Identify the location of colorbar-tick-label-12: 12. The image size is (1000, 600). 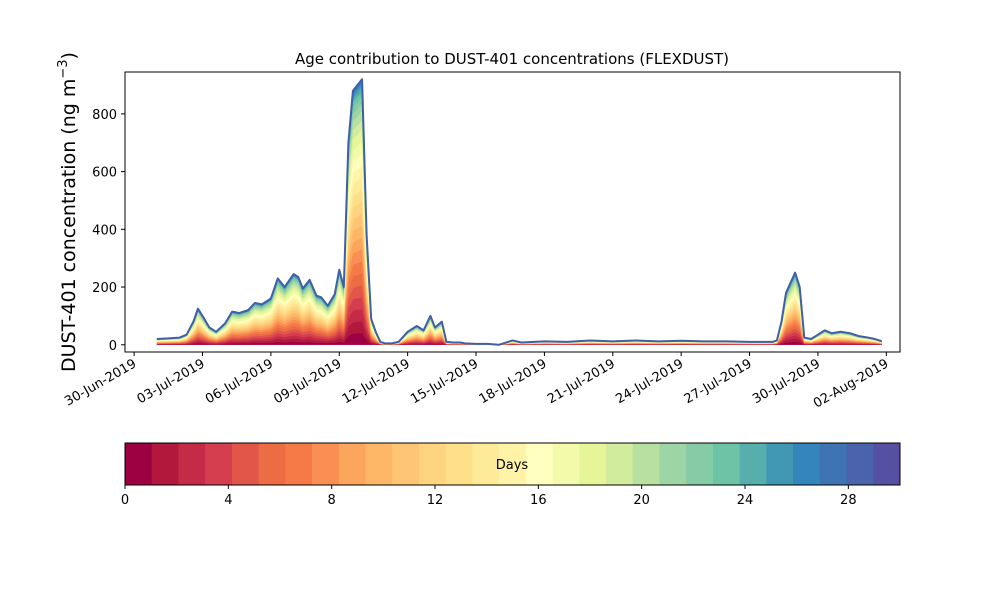
(435, 500).